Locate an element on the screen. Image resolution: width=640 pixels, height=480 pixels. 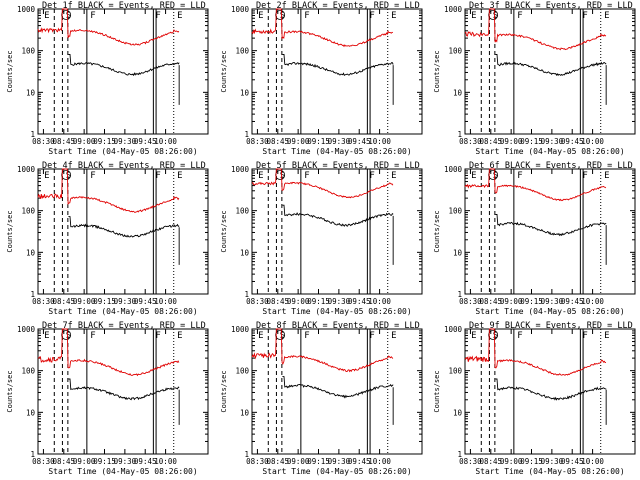
chart-title: Det 4f BLACK = Events, RED = LLD is located at coordinates (124, 166).